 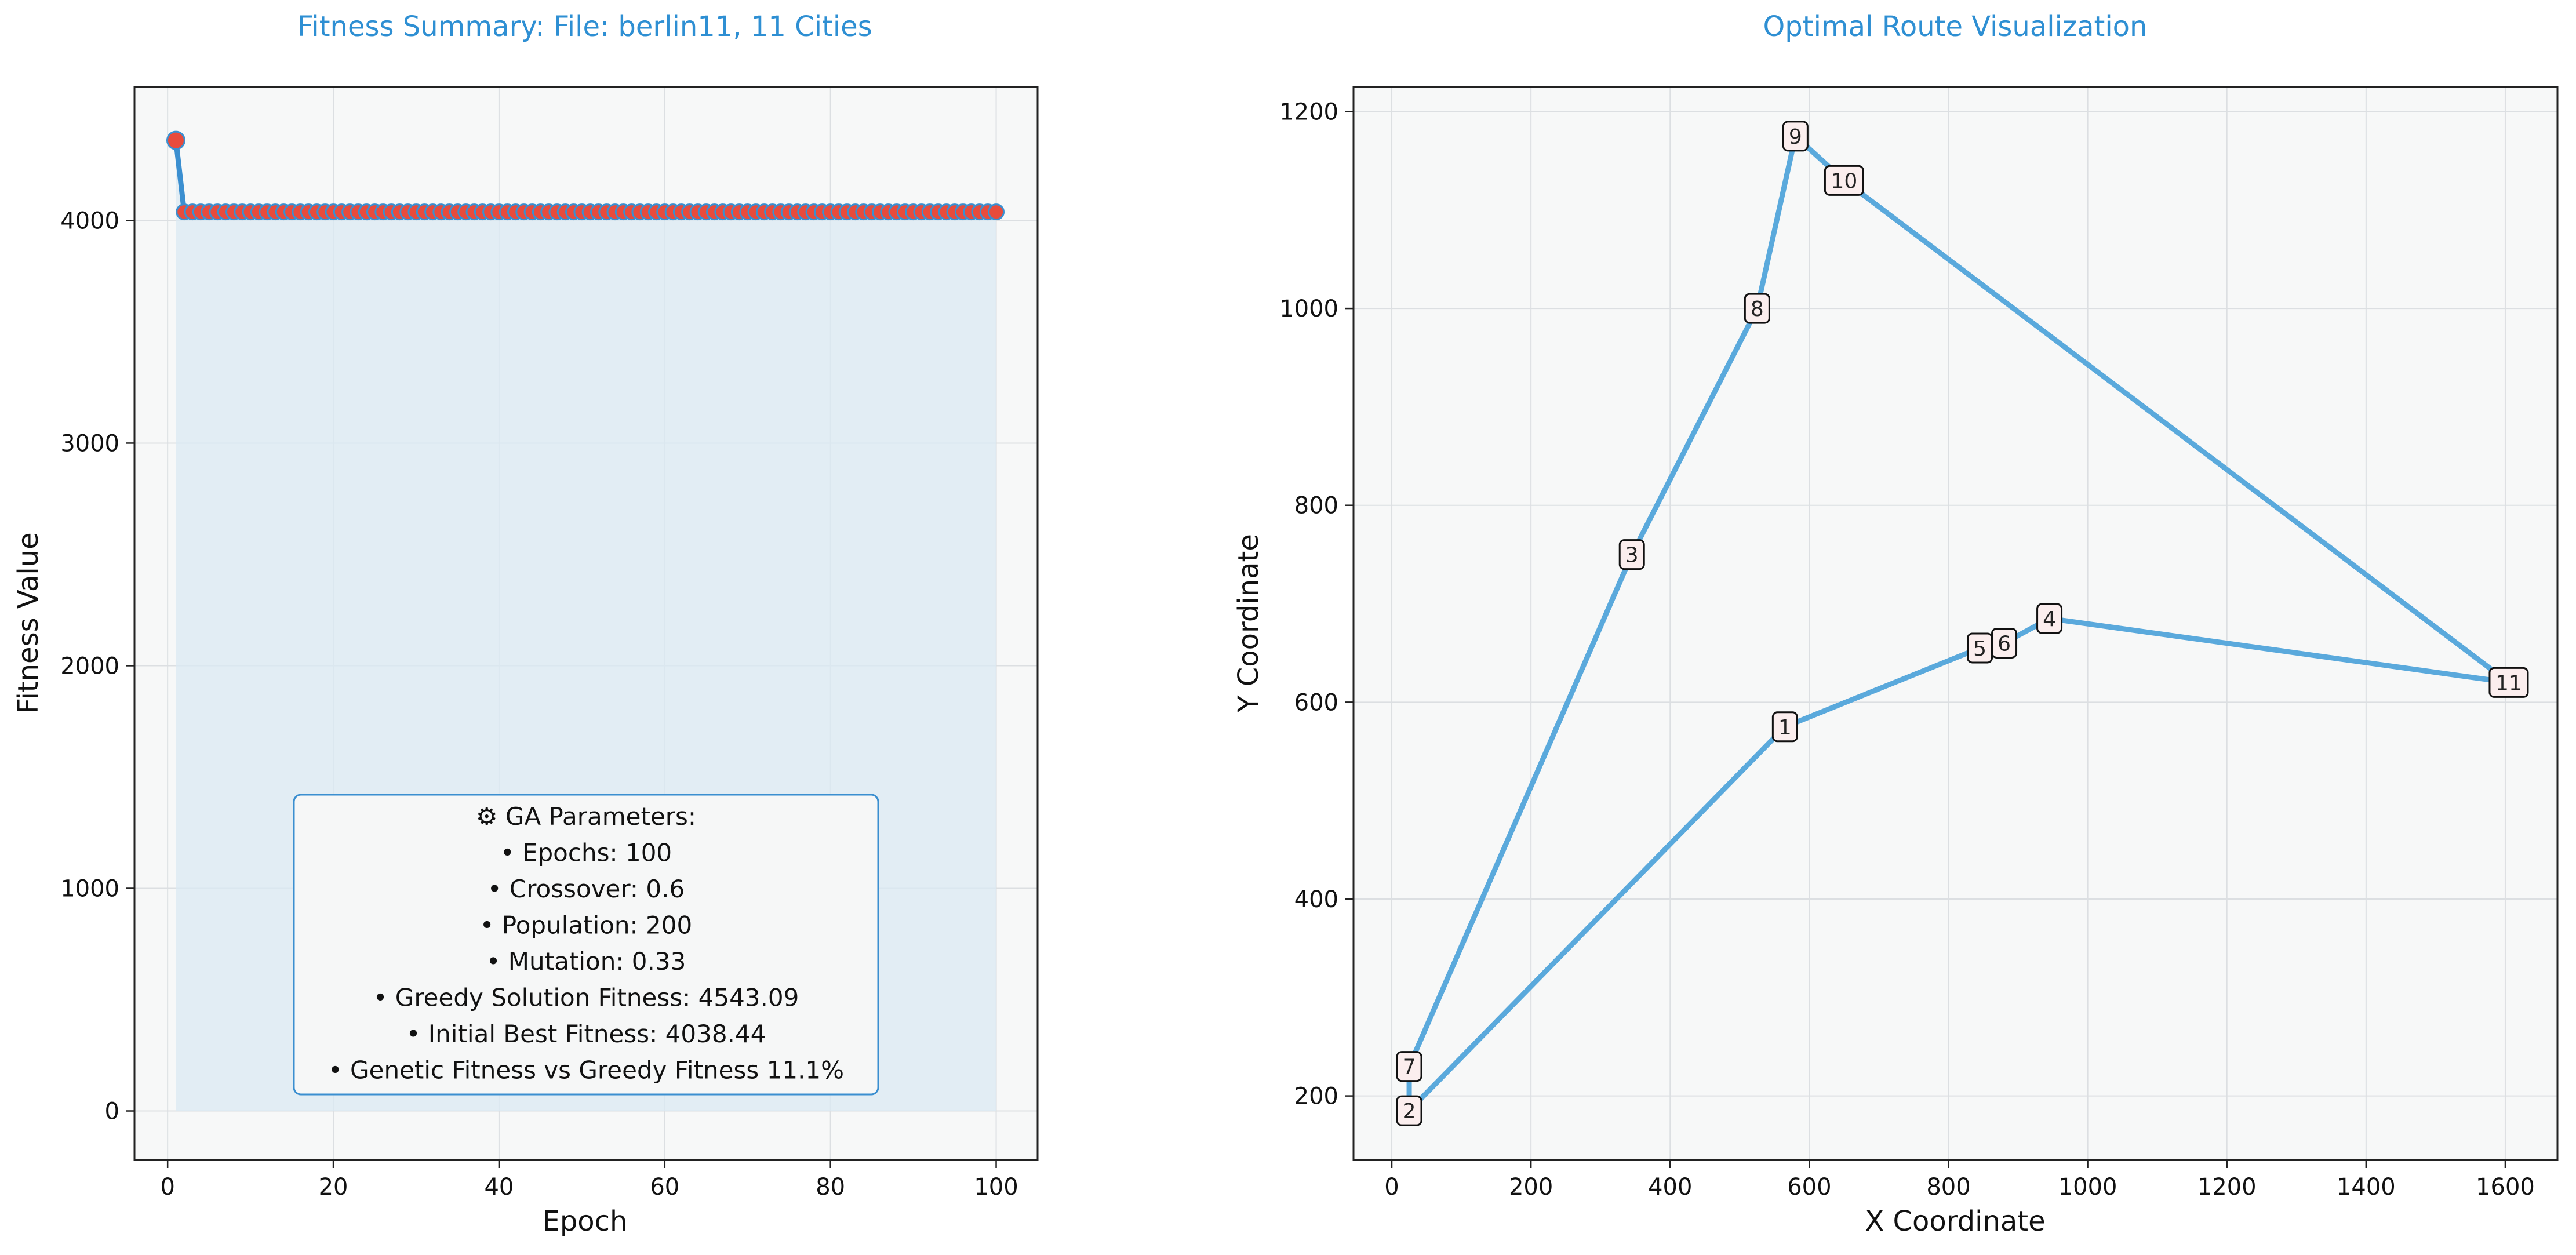 What do you see at coordinates (1308, 112) in the screenshot?
I see `route-y-tick-label: 1200` at bounding box center [1308, 112].